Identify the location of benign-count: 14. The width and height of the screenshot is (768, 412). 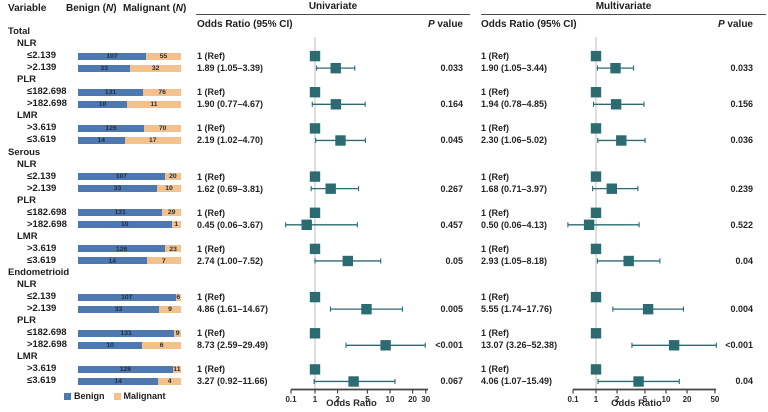
(112, 261).